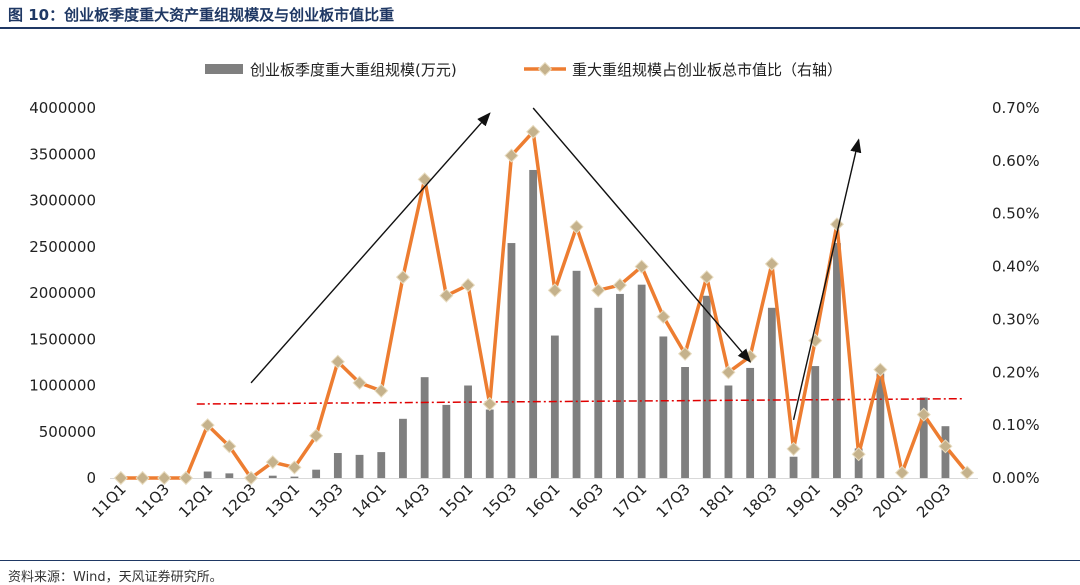  What do you see at coordinates (716, 500) in the screenshot?
I see `x-axis-tick-label: 18Q1` at bounding box center [716, 500].